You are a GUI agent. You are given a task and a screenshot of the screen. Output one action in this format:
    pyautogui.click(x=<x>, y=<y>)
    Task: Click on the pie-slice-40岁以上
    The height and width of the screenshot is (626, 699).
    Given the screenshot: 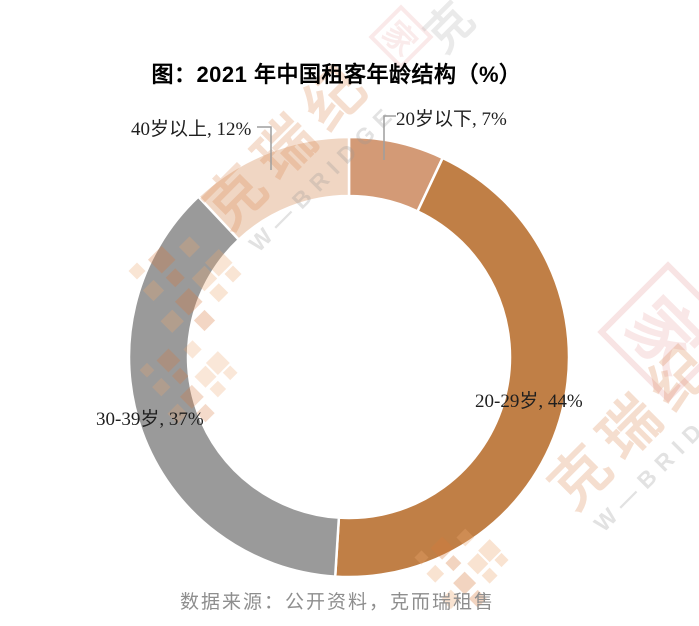 What is the action you would take?
    pyautogui.click(x=273, y=188)
    